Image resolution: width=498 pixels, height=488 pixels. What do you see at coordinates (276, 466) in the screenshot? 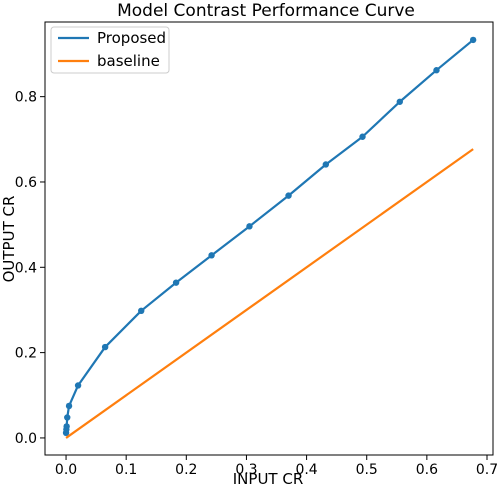
I see `x-axis: 0.0 0.1 0.2 0.3 0.4 0.5 0.6 0.7` at bounding box center [276, 466].